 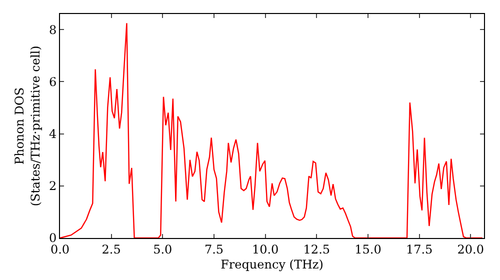 I want to click on x-tick-label: 10.0, so click(x=265, y=249).